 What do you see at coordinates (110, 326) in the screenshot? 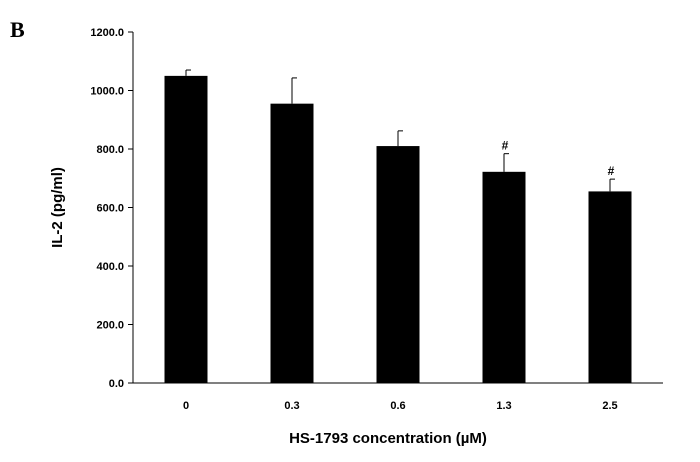
I see `y-tick-label: 200.0` at bounding box center [110, 326].